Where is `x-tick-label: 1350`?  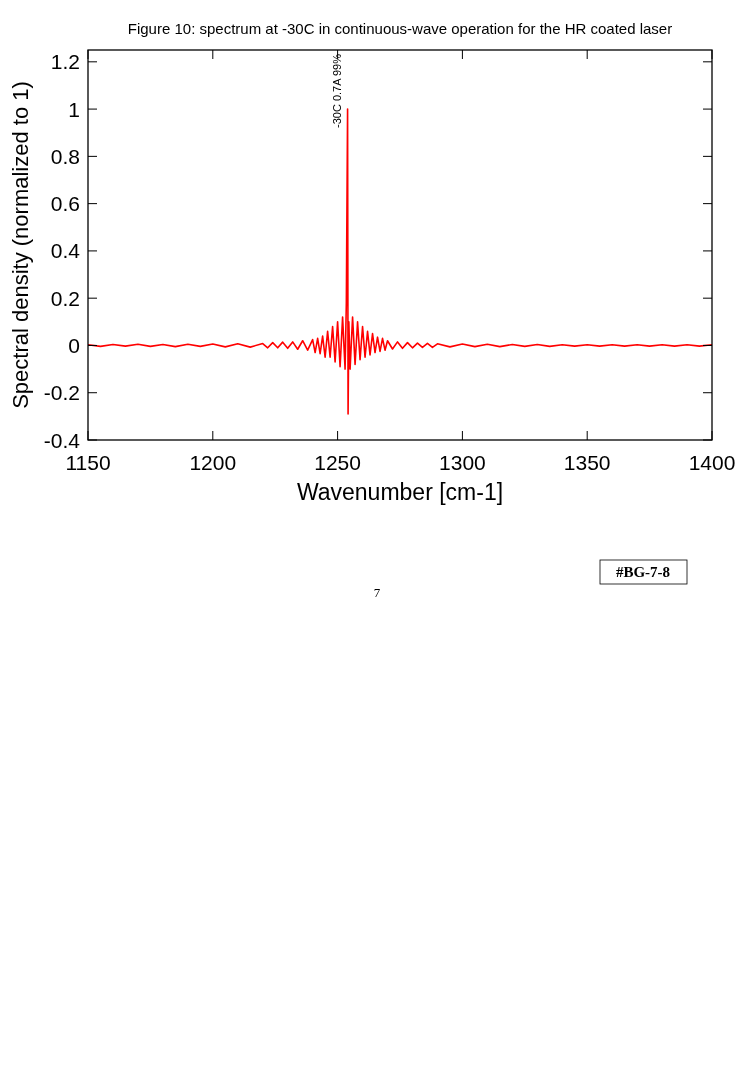
x-tick-label: 1350 is located at coordinates (587, 462).